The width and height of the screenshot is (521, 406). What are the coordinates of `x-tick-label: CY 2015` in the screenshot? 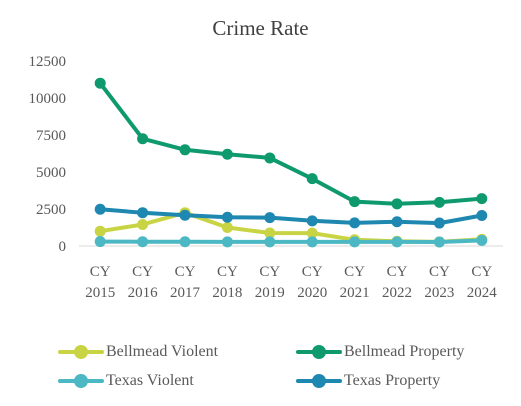 It's located at (100, 282).